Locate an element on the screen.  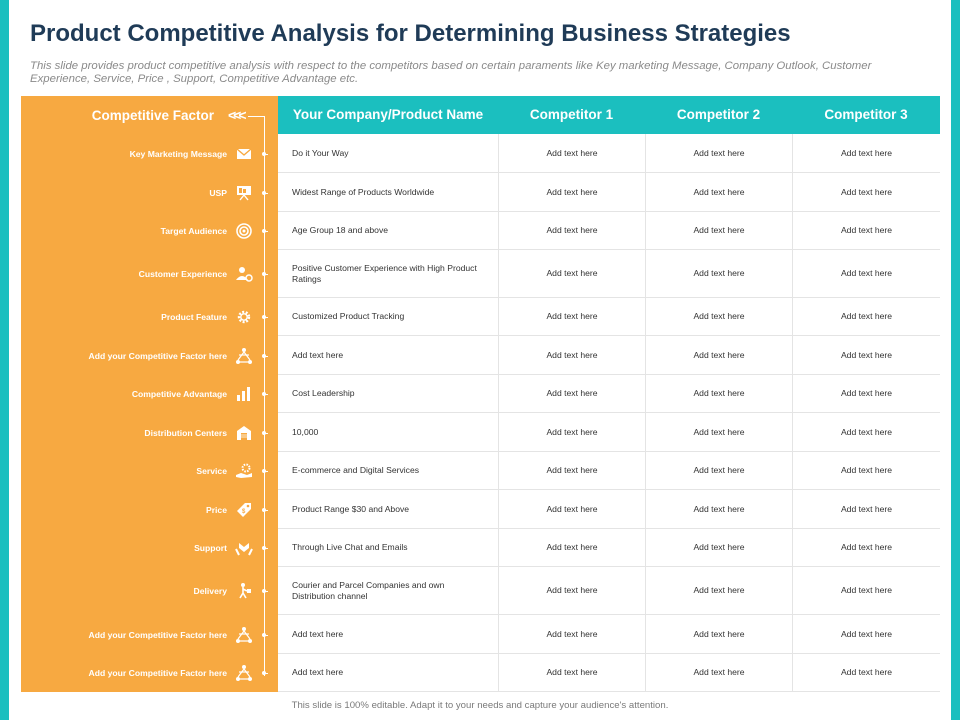
factor-row: Product Feature is located at coordinates (149, 317).